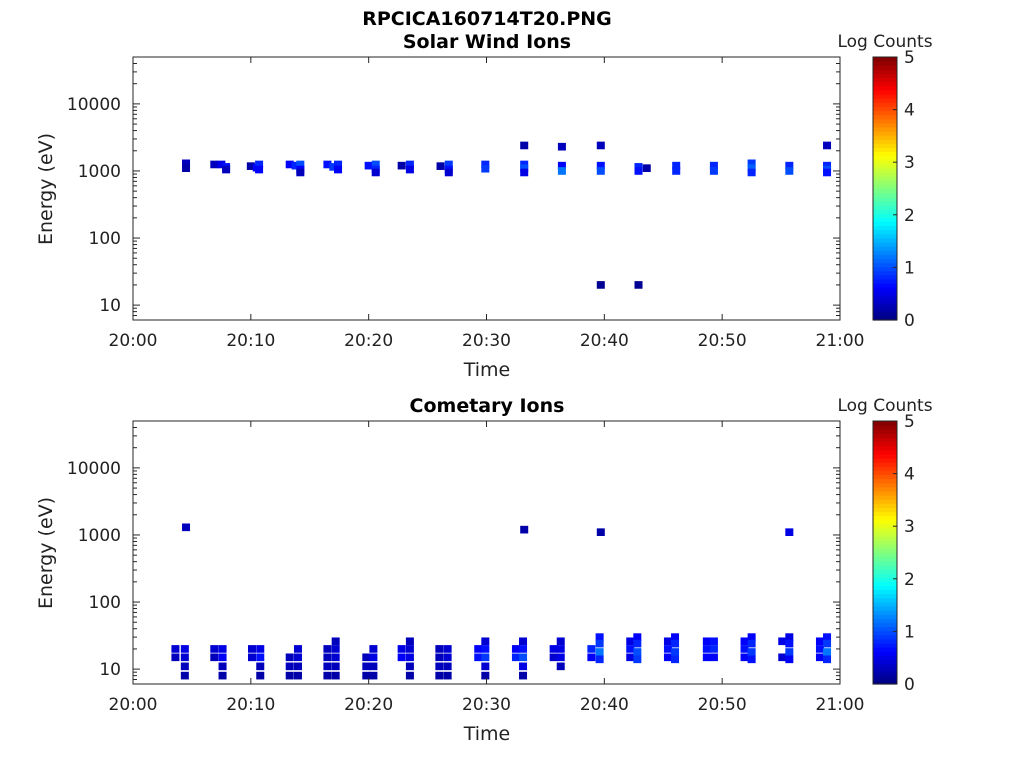 This screenshot has width=1024, height=768. Describe the element at coordinates (368, 341) in the screenshot. I see `x-tick-label: 20:20` at that location.